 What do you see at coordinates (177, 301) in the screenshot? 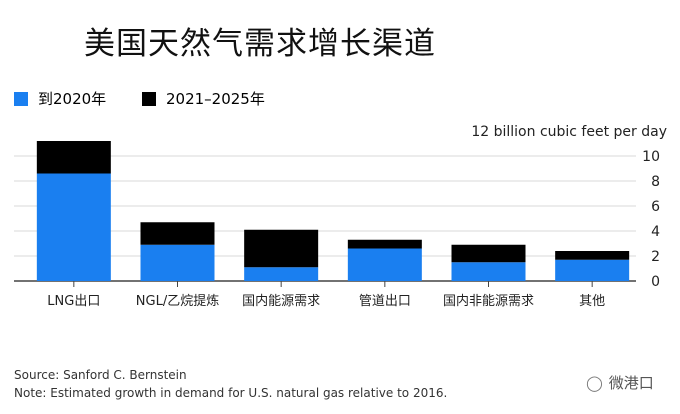
I see `x-category-label: NGL/乙烷提炼` at bounding box center [177, 301].